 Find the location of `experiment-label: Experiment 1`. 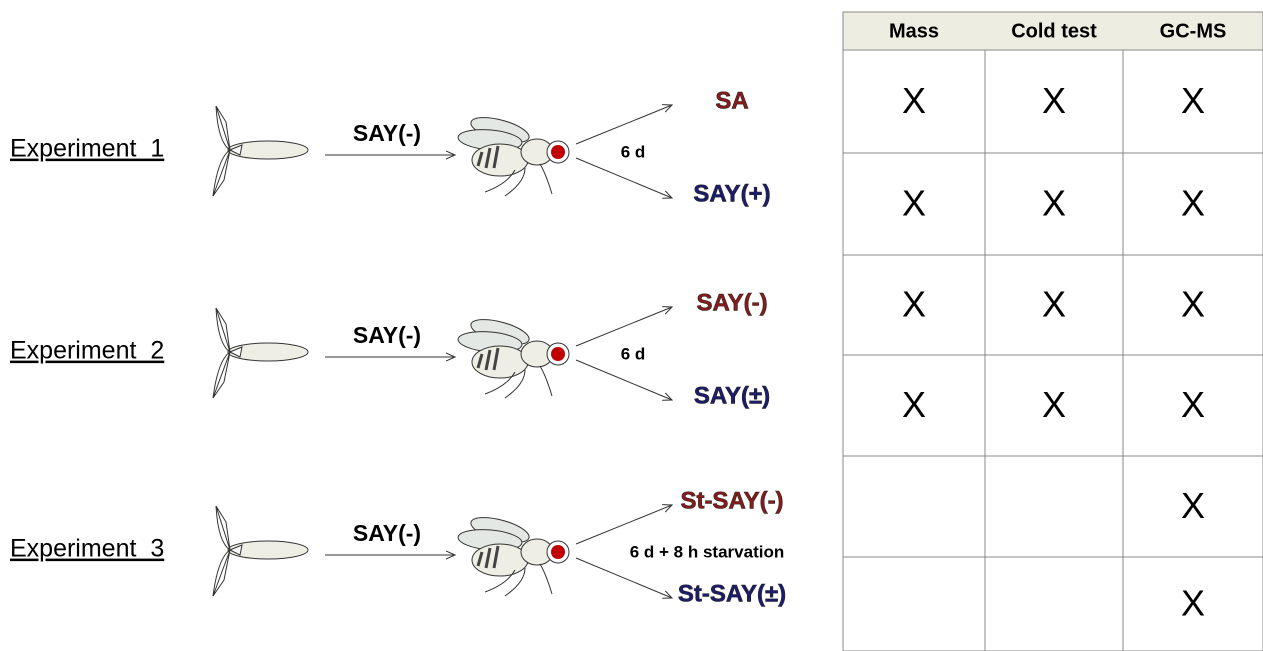

experiment-label: Experiment 1 is located at coordinates (87, 149).